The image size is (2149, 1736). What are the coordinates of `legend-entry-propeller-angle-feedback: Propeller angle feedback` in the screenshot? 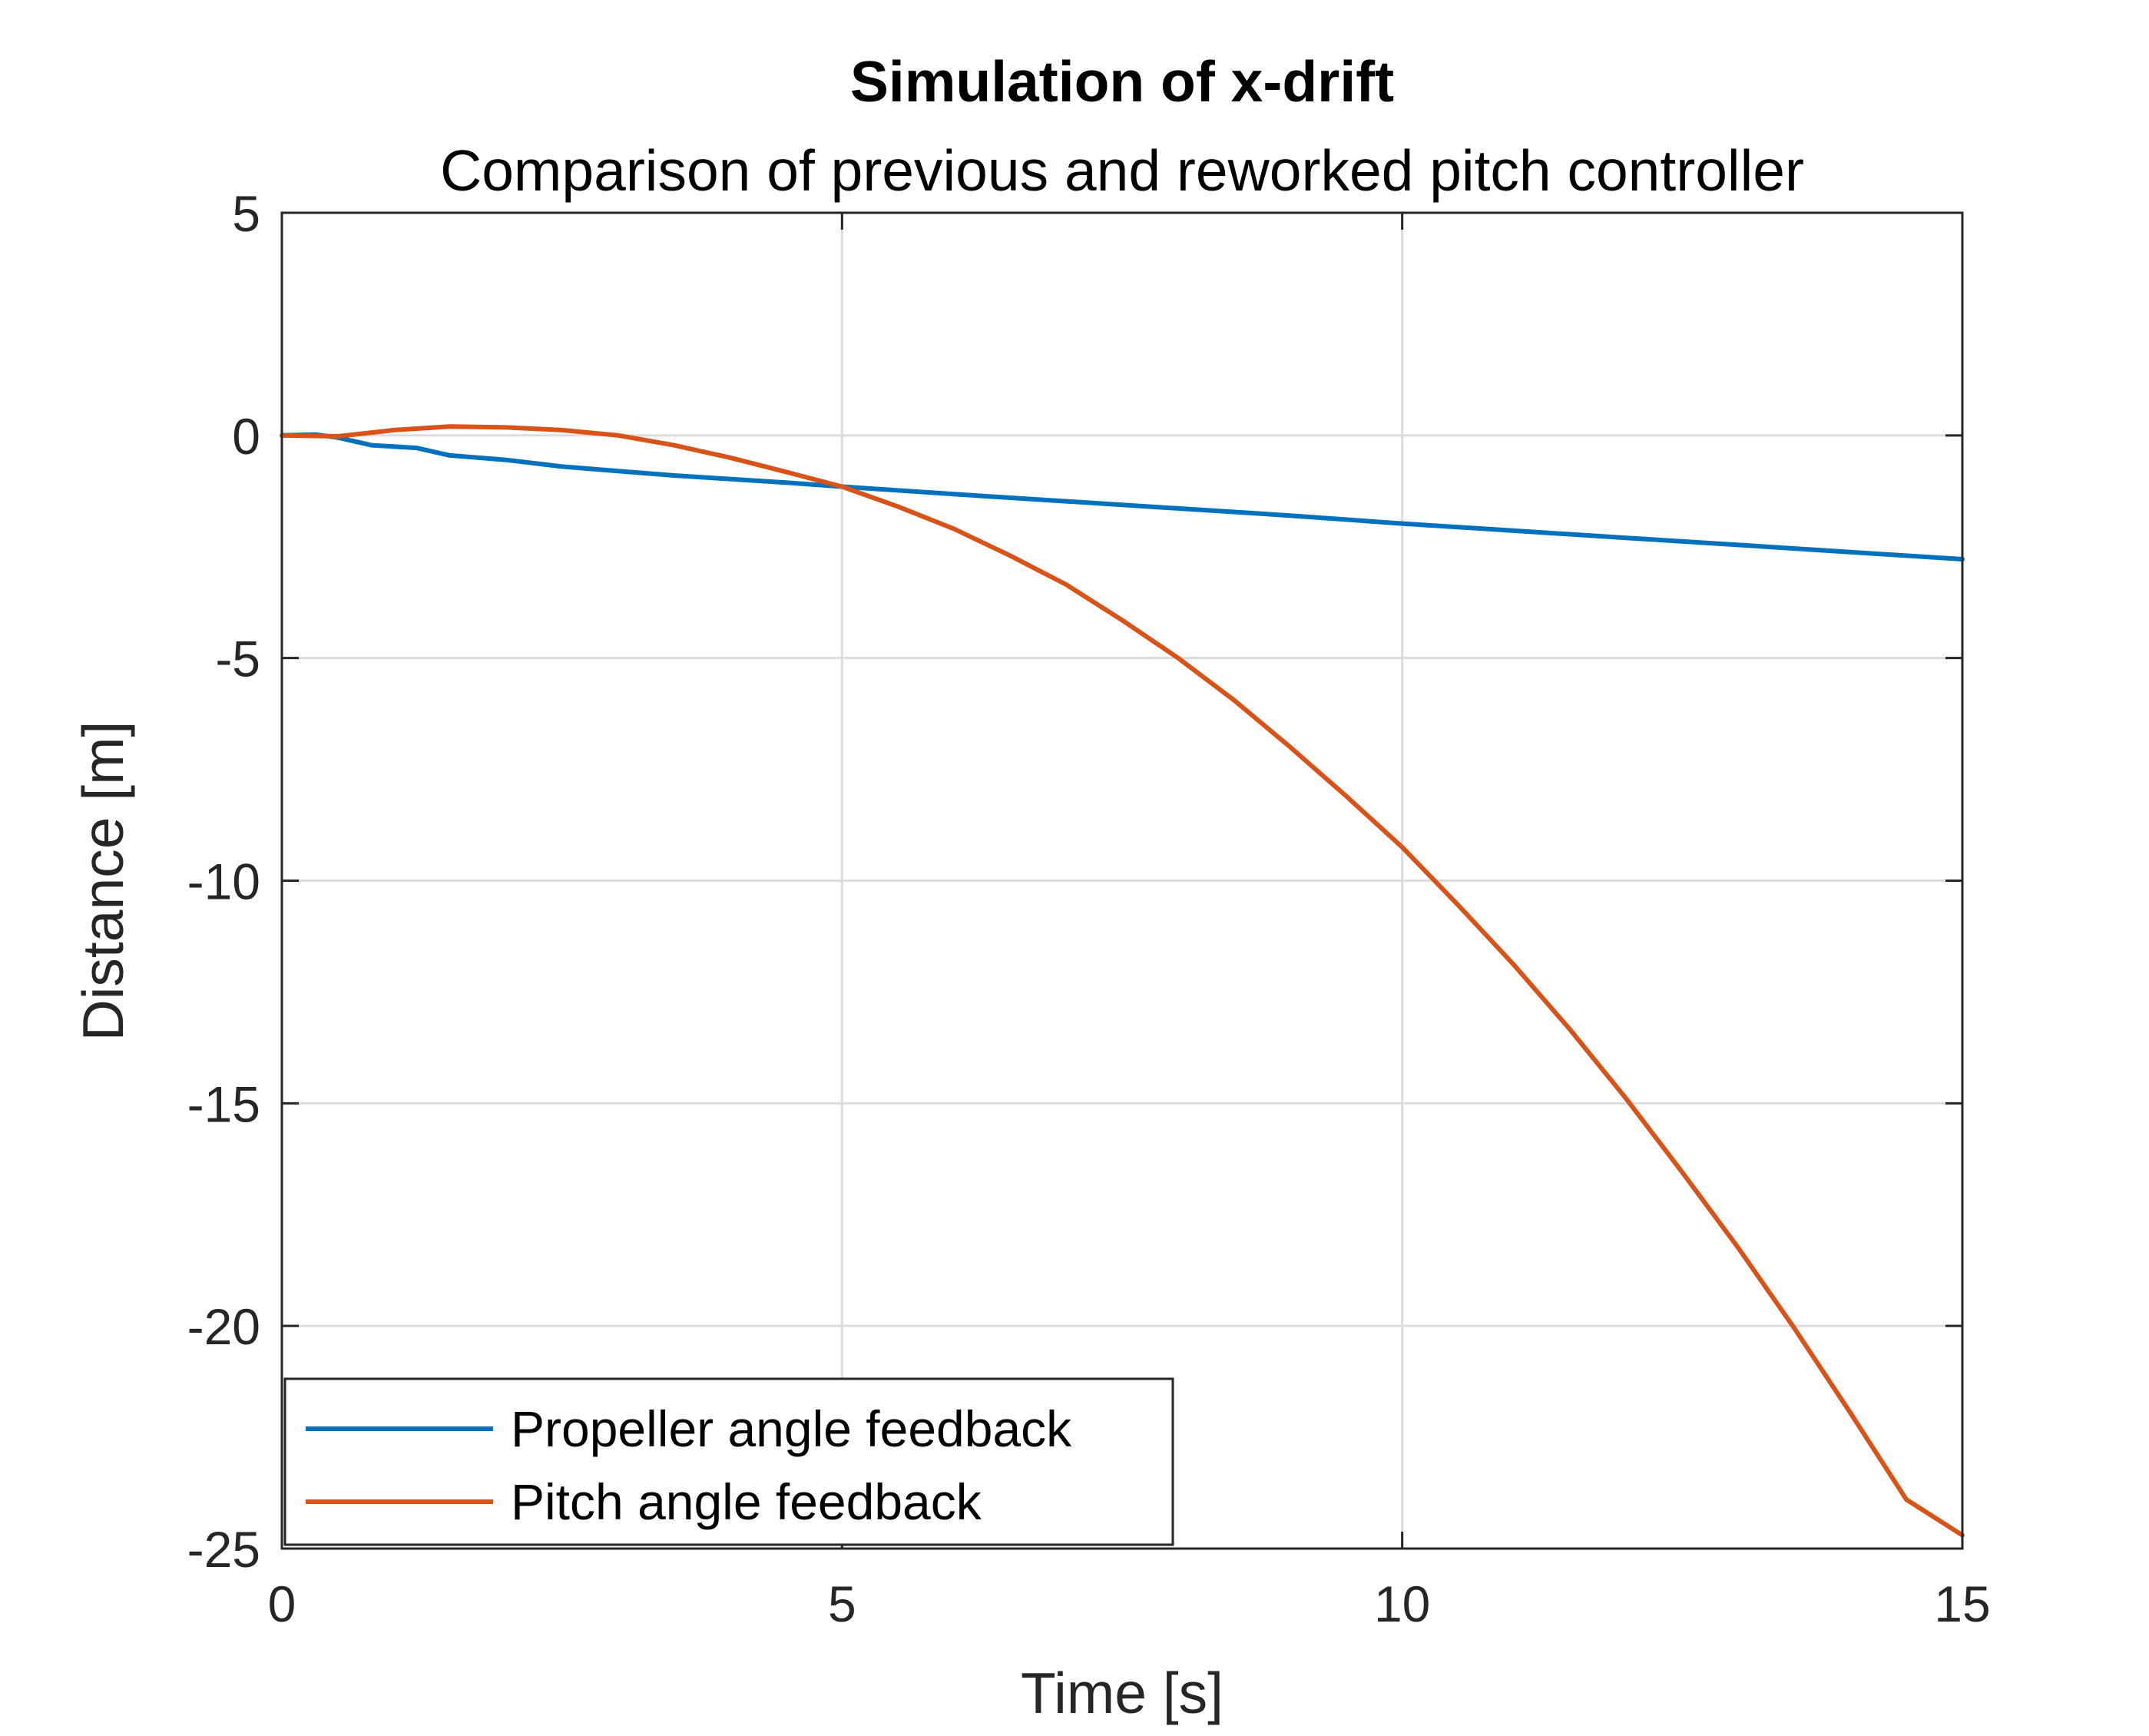 It's located at (791, 1429).